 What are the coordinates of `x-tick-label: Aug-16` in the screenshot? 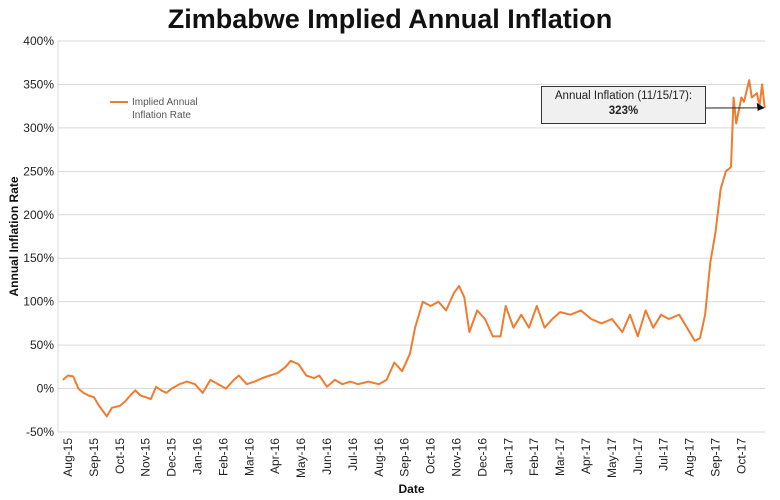 It's located at (379, 457).